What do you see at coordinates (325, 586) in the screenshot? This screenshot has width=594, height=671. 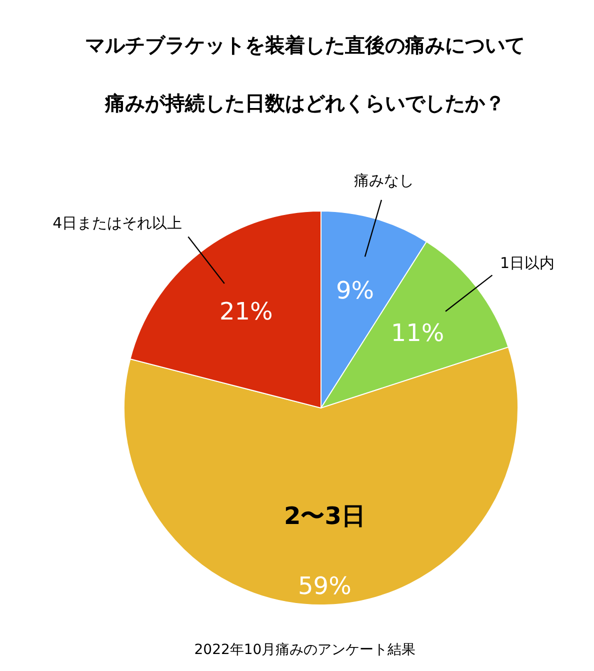 I see `data-label: 59%` at bounding box center [325, 586].